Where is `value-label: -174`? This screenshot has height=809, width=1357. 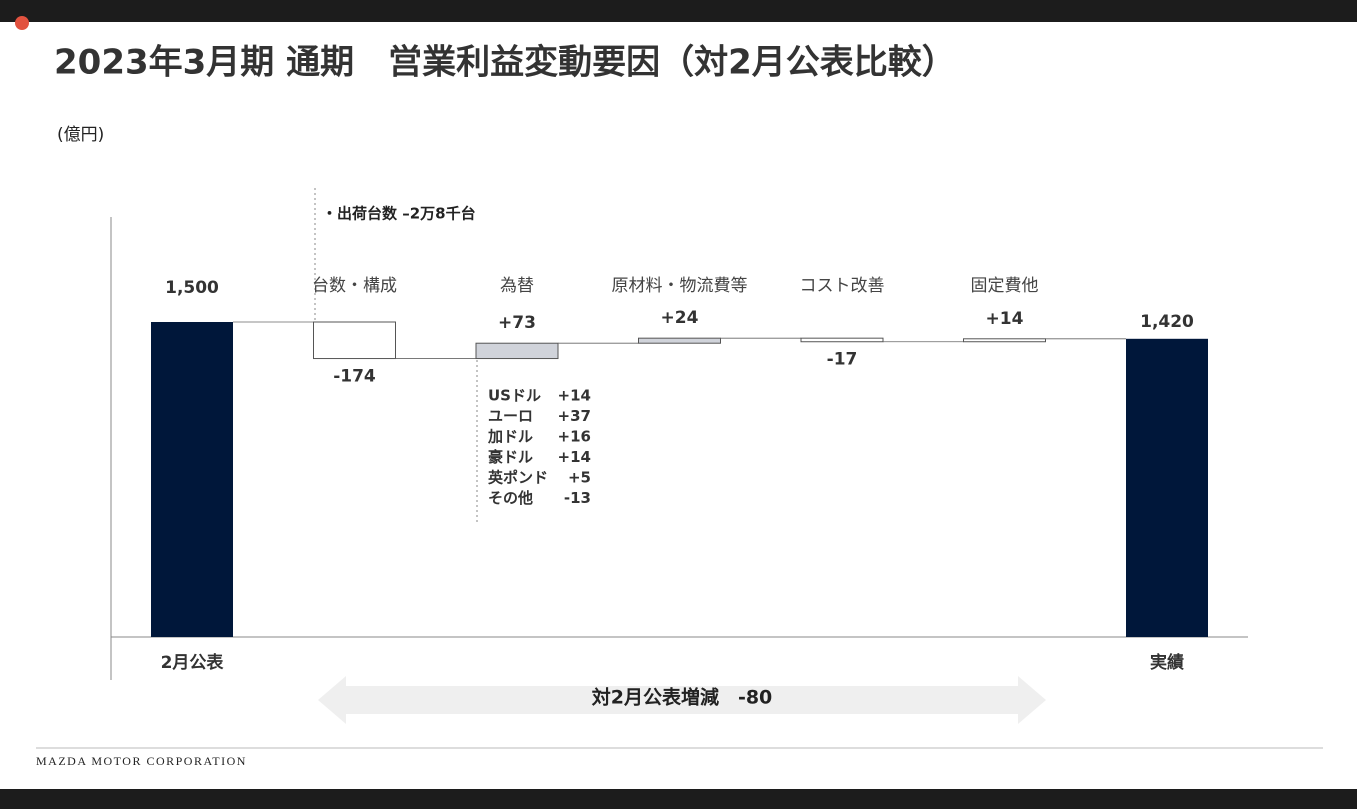
value-label: -174 is located at coordinates (354, 377).